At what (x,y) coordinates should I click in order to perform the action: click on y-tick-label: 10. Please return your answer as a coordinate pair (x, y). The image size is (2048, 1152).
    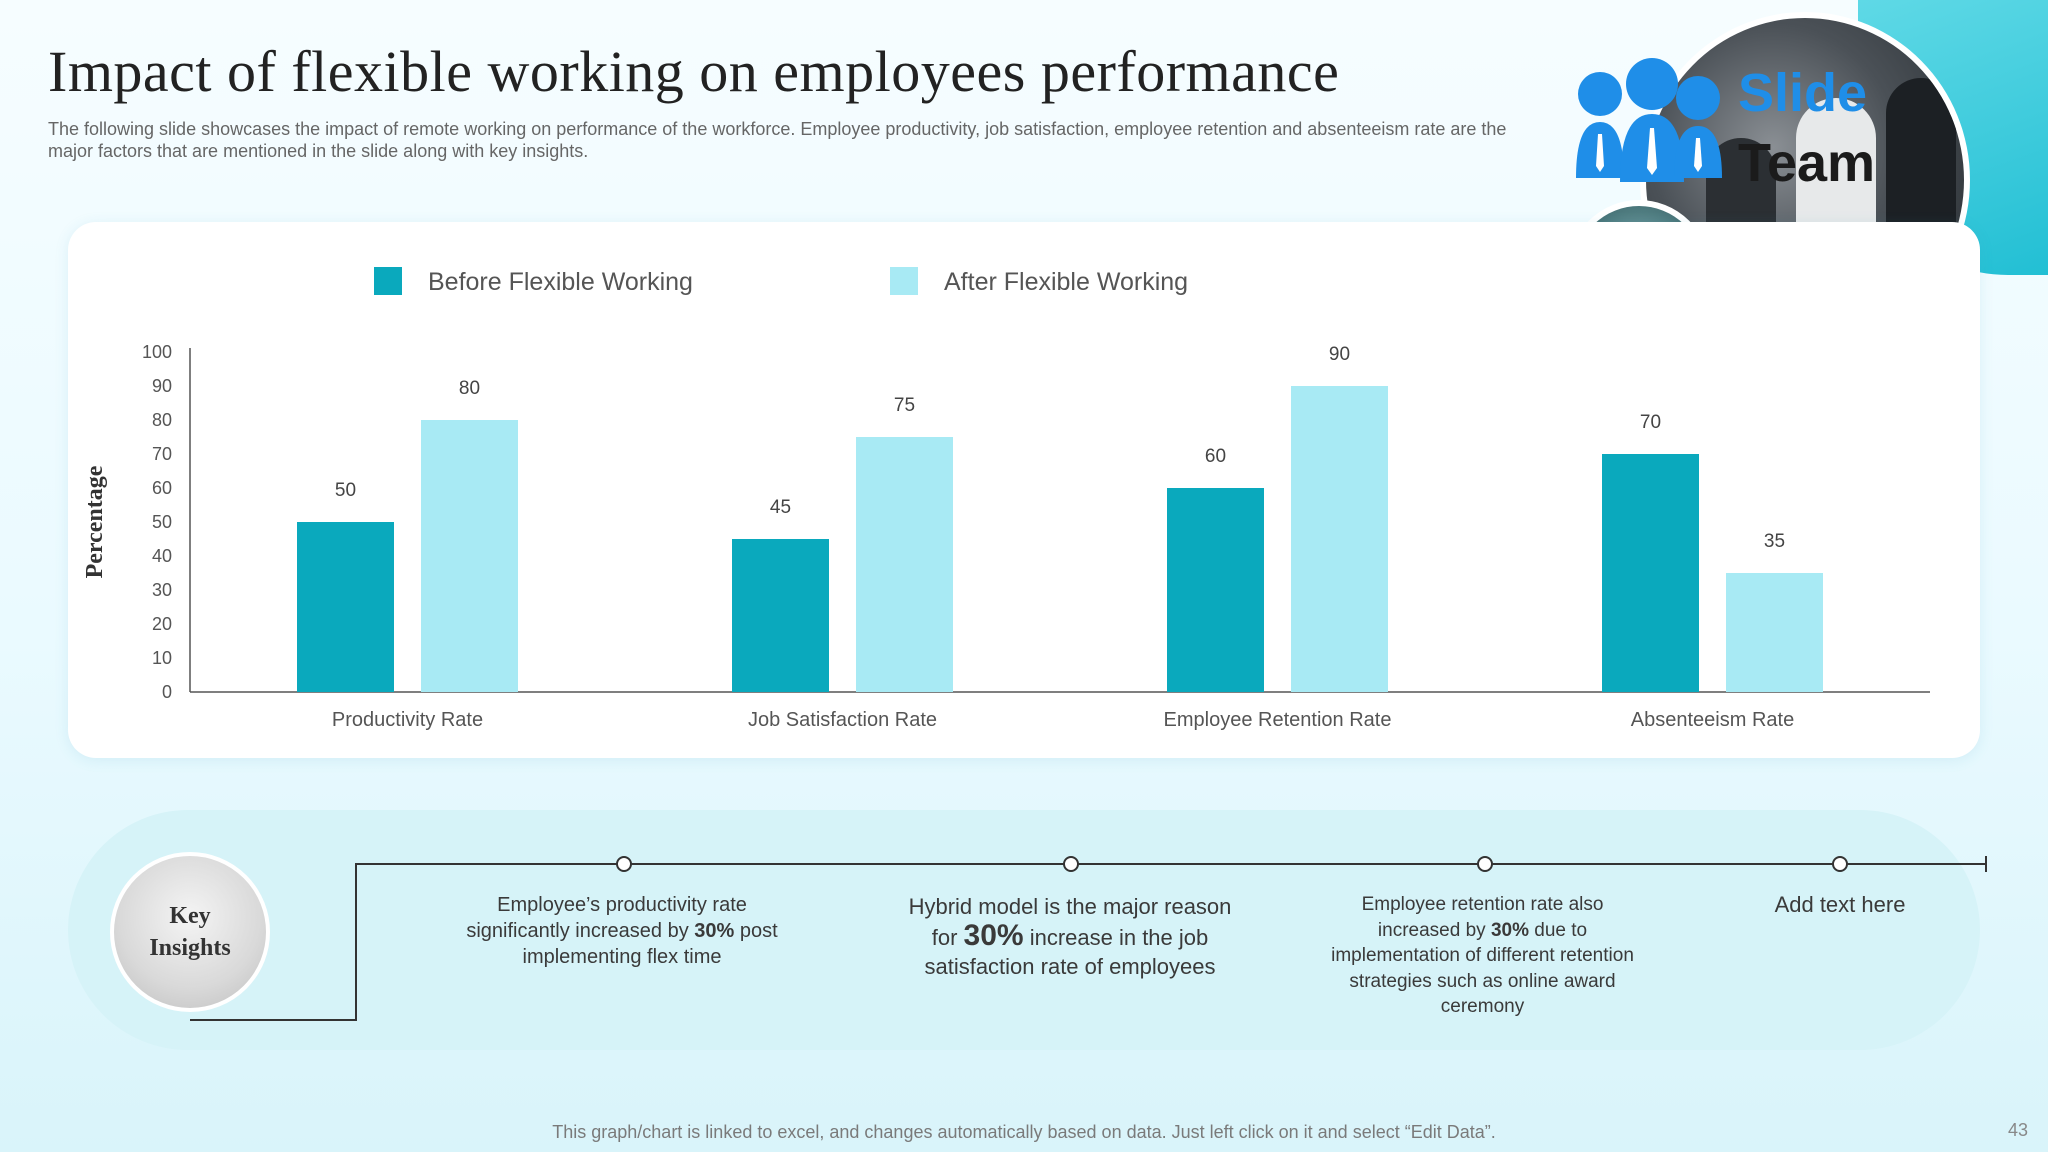
    Looking at the image, I should click on (162, 658).